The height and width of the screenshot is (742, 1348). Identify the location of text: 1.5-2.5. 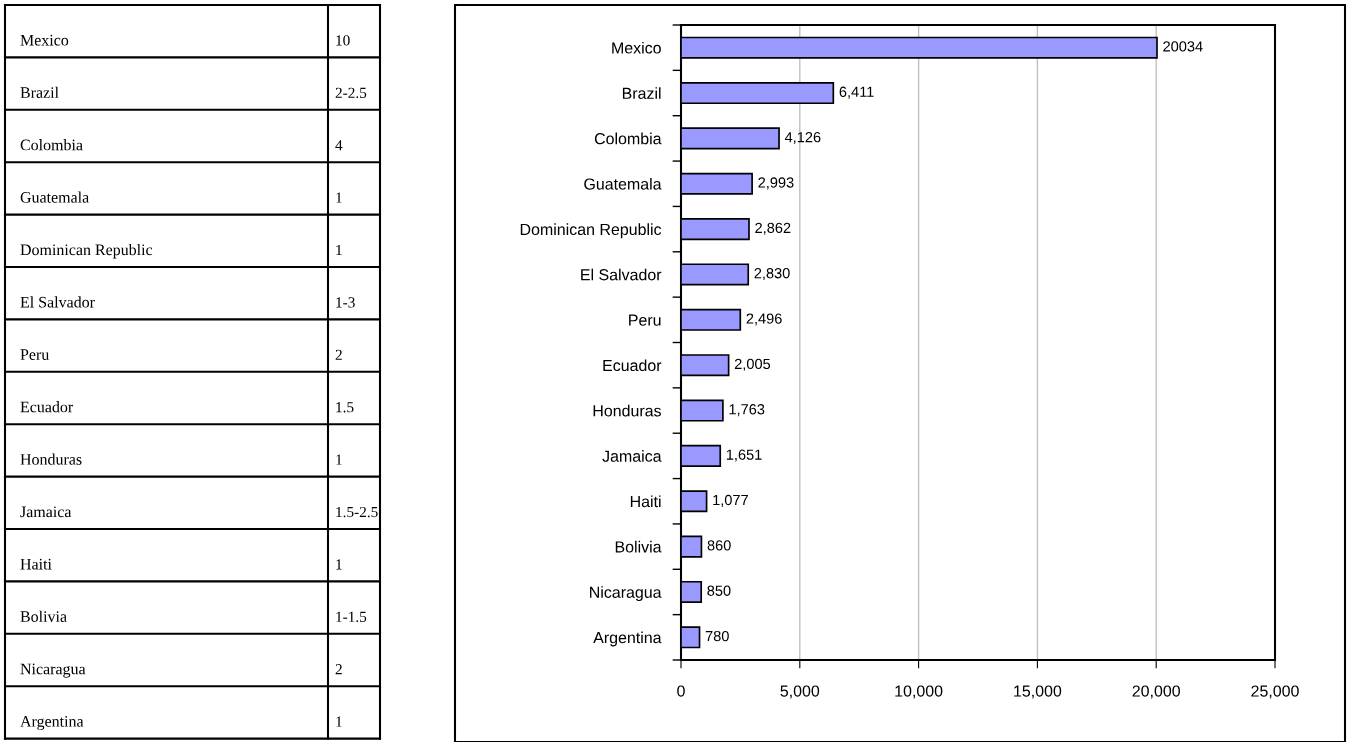
(357, 512).